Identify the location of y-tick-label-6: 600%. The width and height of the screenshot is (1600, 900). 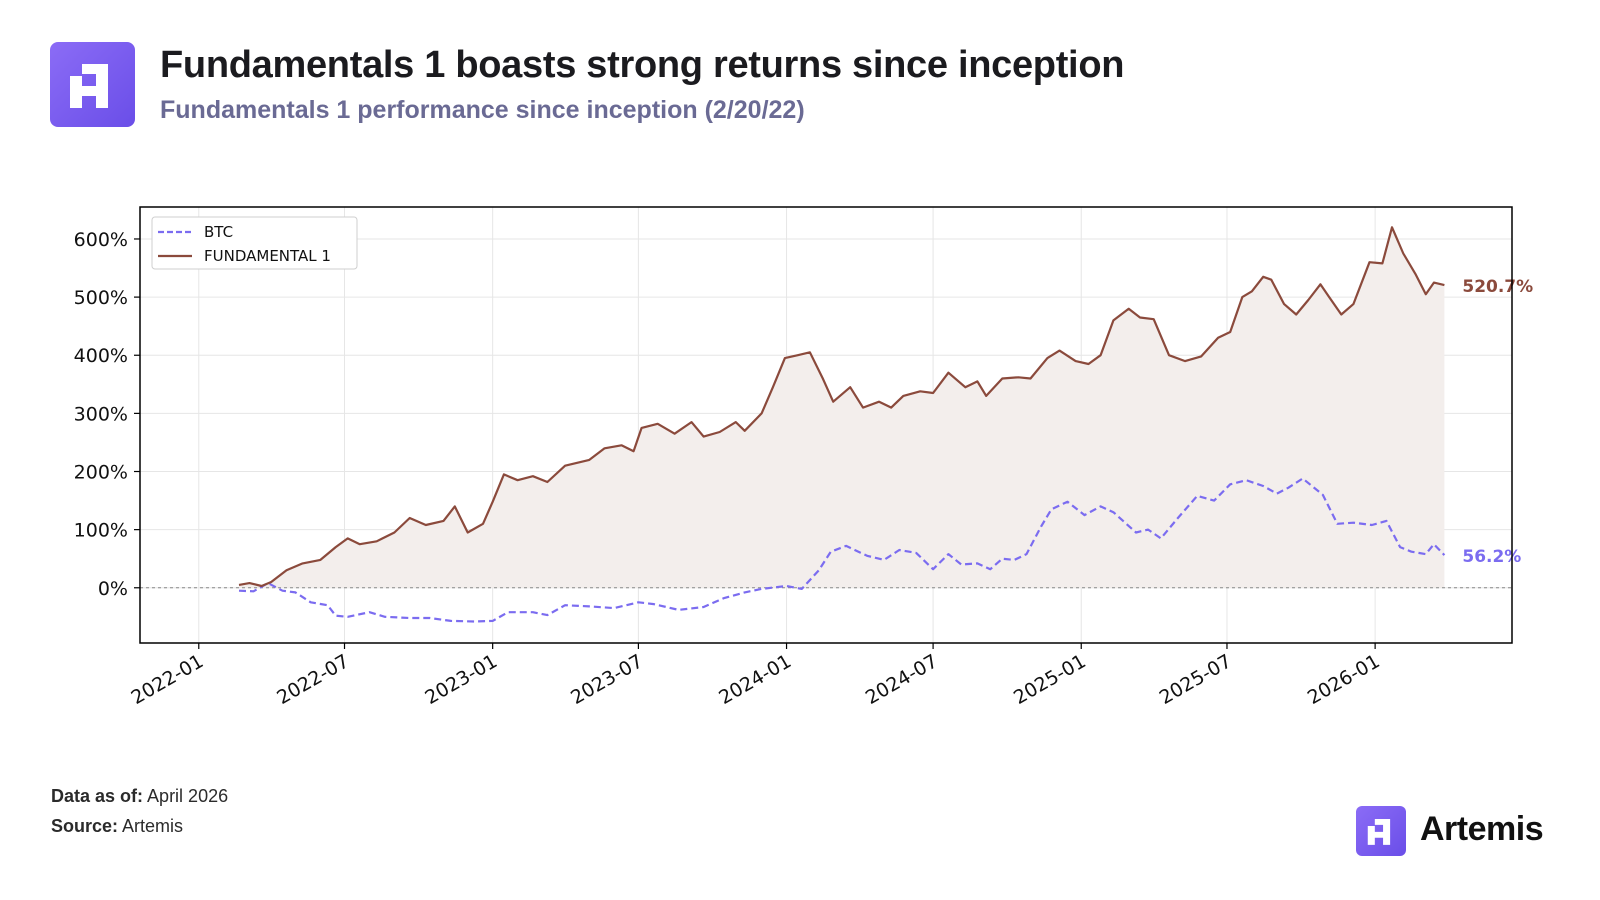
(101, 240).